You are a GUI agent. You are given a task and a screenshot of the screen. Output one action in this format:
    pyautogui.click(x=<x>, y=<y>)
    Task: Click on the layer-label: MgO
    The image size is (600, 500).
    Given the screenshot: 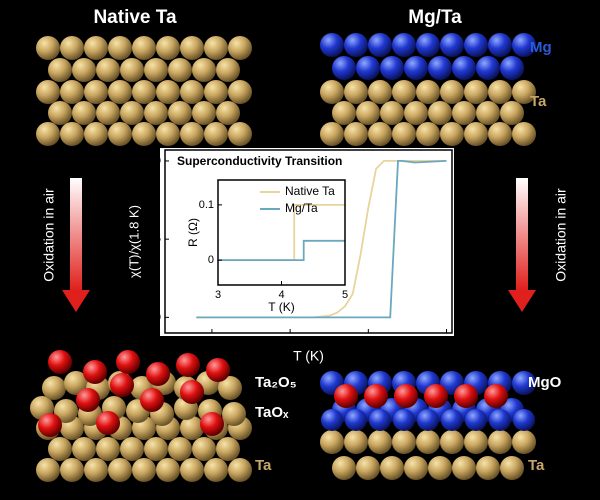 What is the action you would take?
    pyautogui.click(x=545, y=382)
    